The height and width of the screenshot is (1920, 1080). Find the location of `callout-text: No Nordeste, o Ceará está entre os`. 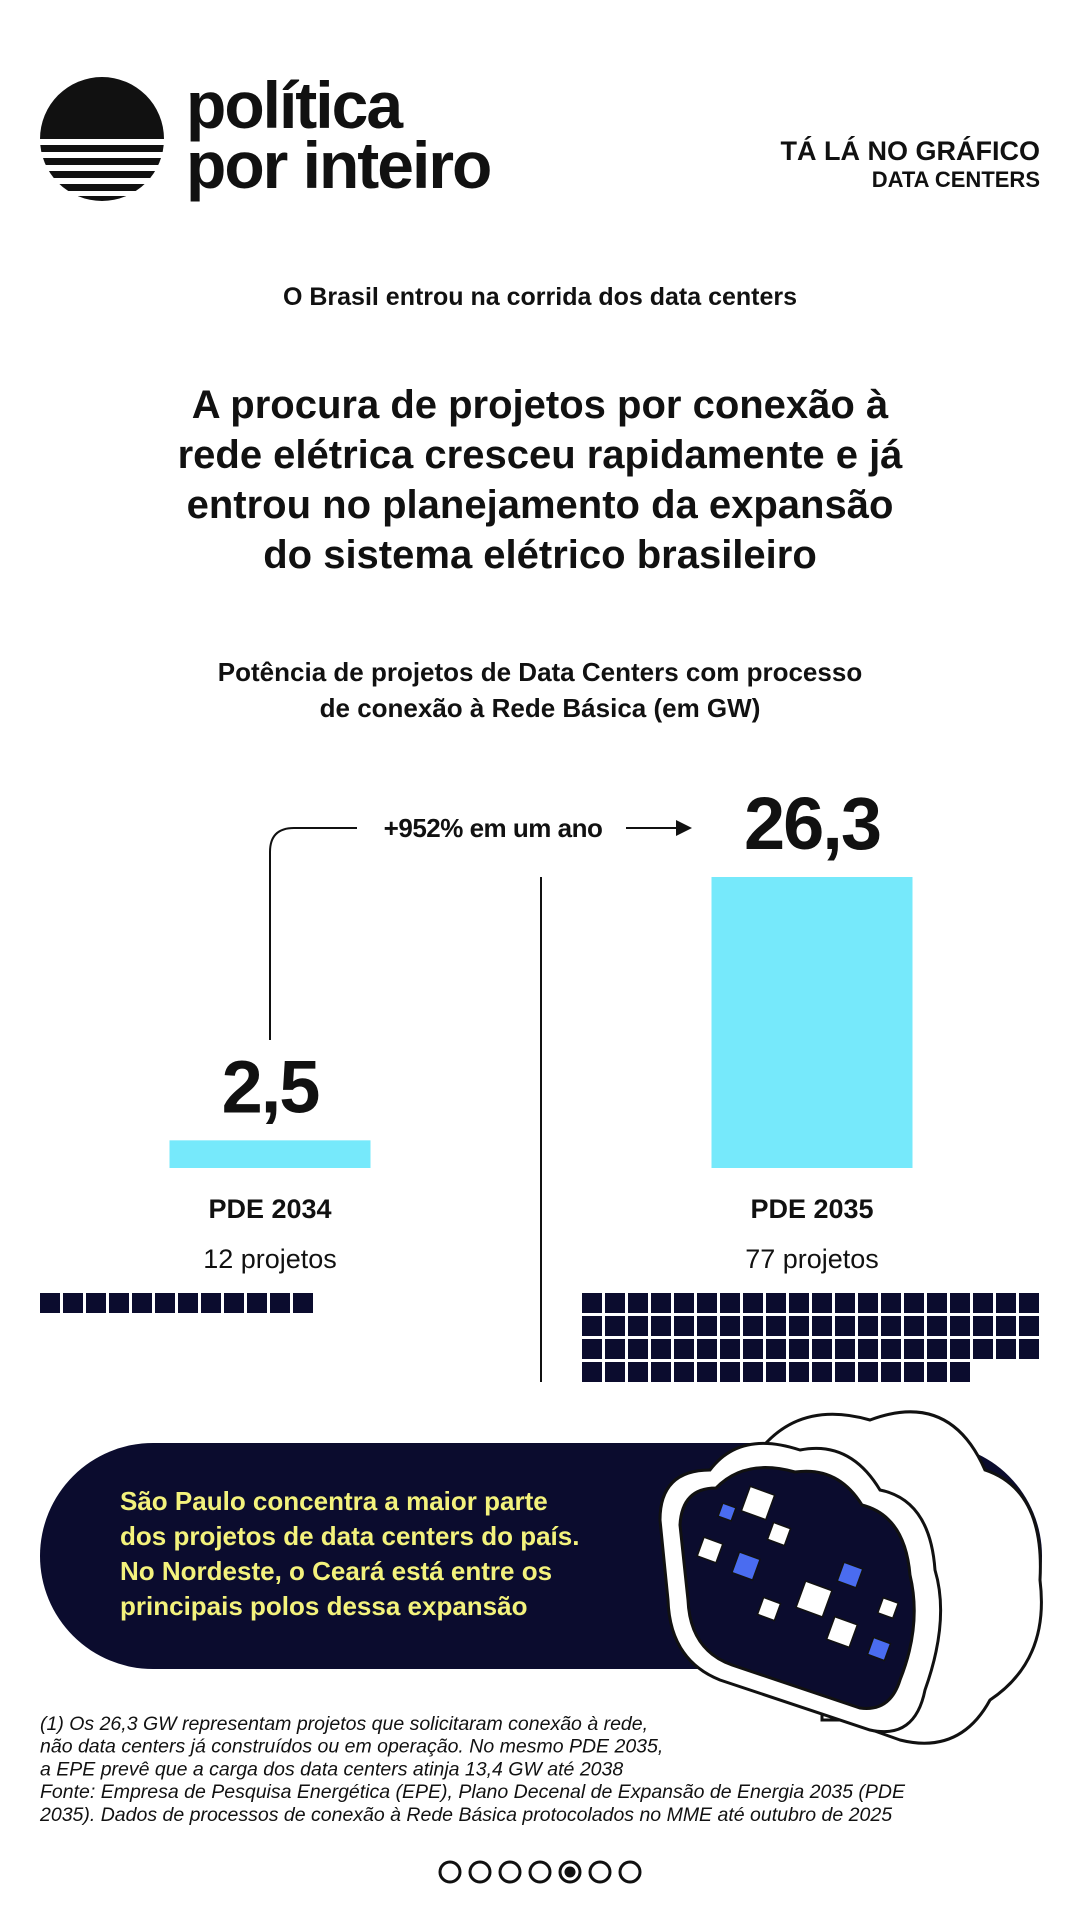

callout-text: No Nordeste, o Ceará está entre os is located at coordinates (336, 1571).